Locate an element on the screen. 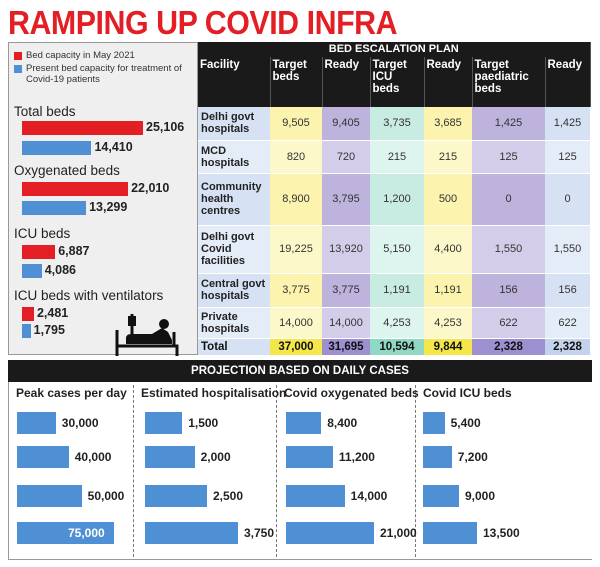 This screenshot has height=567, width=600. category-label: Total beds is located at coordinates (45, 111).